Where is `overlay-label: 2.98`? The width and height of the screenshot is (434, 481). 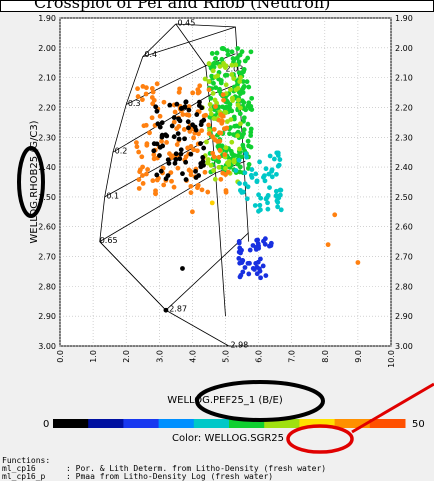 overlay-label: 2.98 is located at coordinates (239, 344).